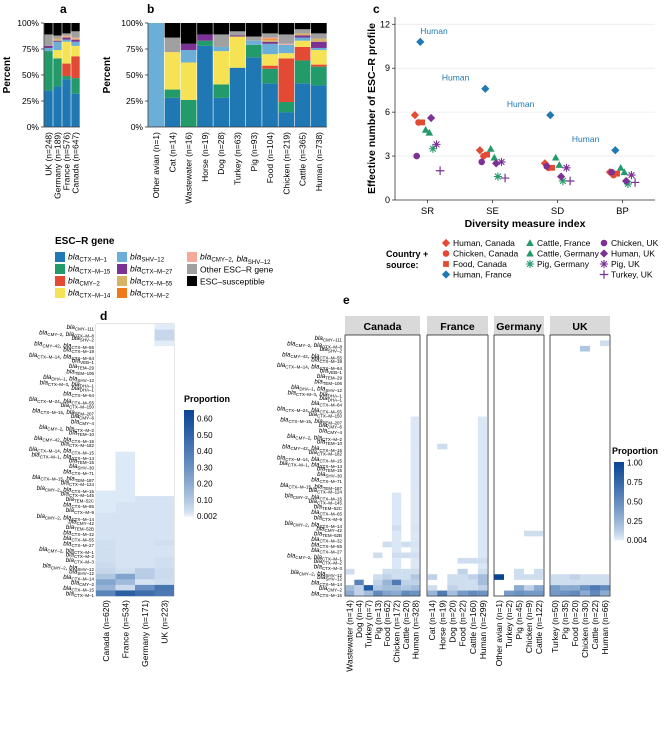 Image resolution: width=669 pixels, height=734 pixels. What do you see at coordinates (635, 501) in the screenshot?
I see `panel-e-colorbar-tick-label: 0.50` at bounding box center [635, 501].